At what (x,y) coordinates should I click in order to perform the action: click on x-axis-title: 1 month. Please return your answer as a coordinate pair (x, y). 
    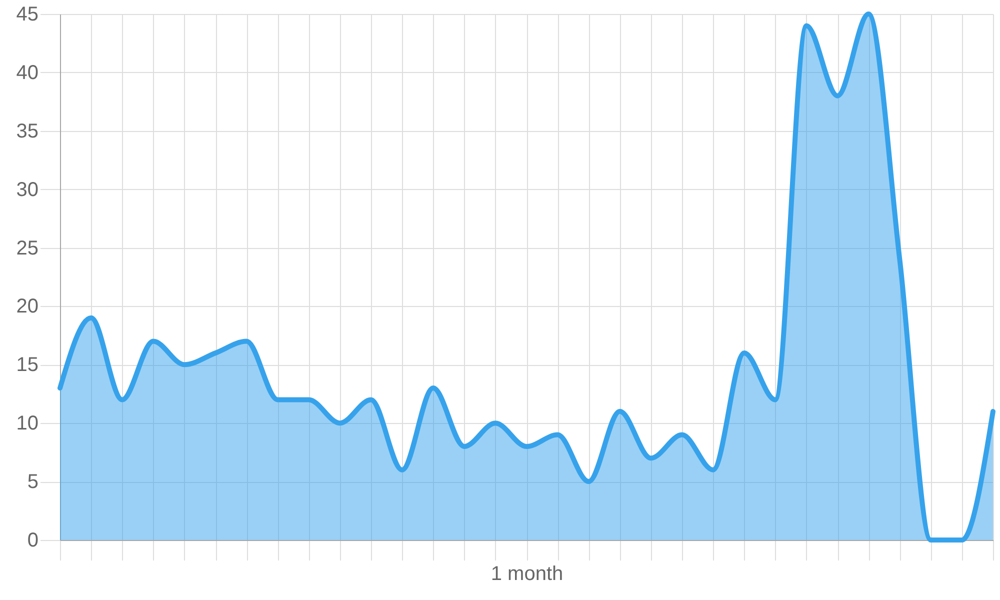
    Looking at the image, I should click on (527, 574).